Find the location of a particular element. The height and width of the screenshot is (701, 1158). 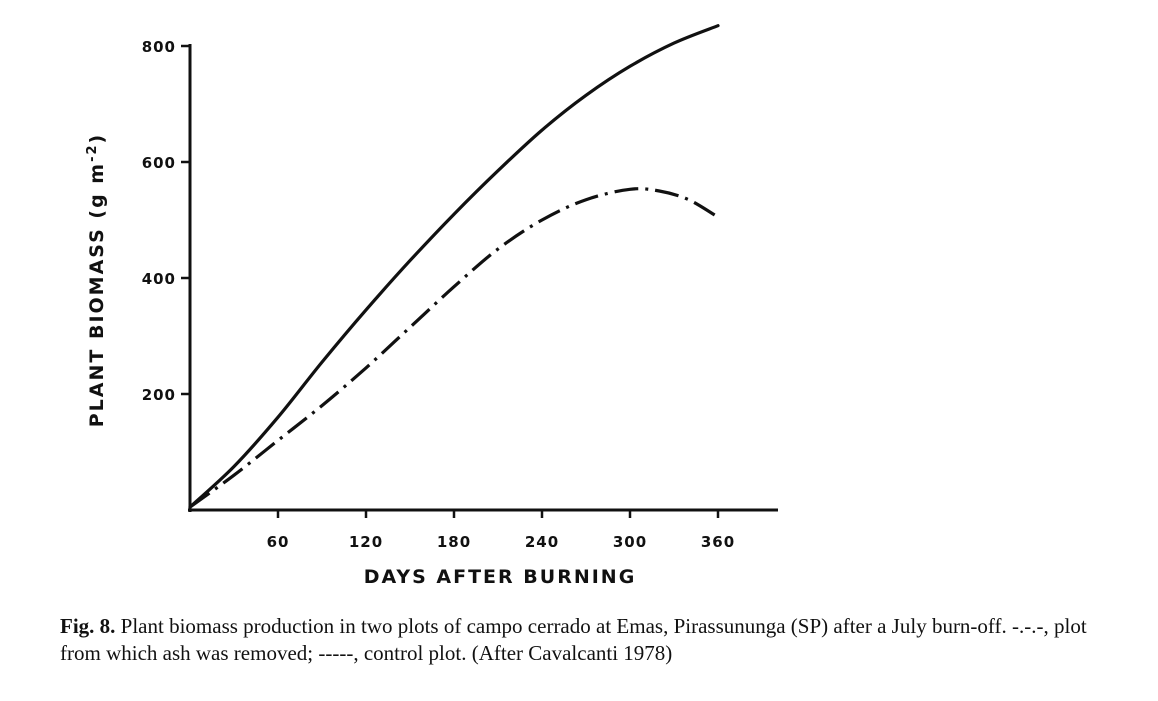

y-tick-label: 400 is located at coordinates (159, 279).